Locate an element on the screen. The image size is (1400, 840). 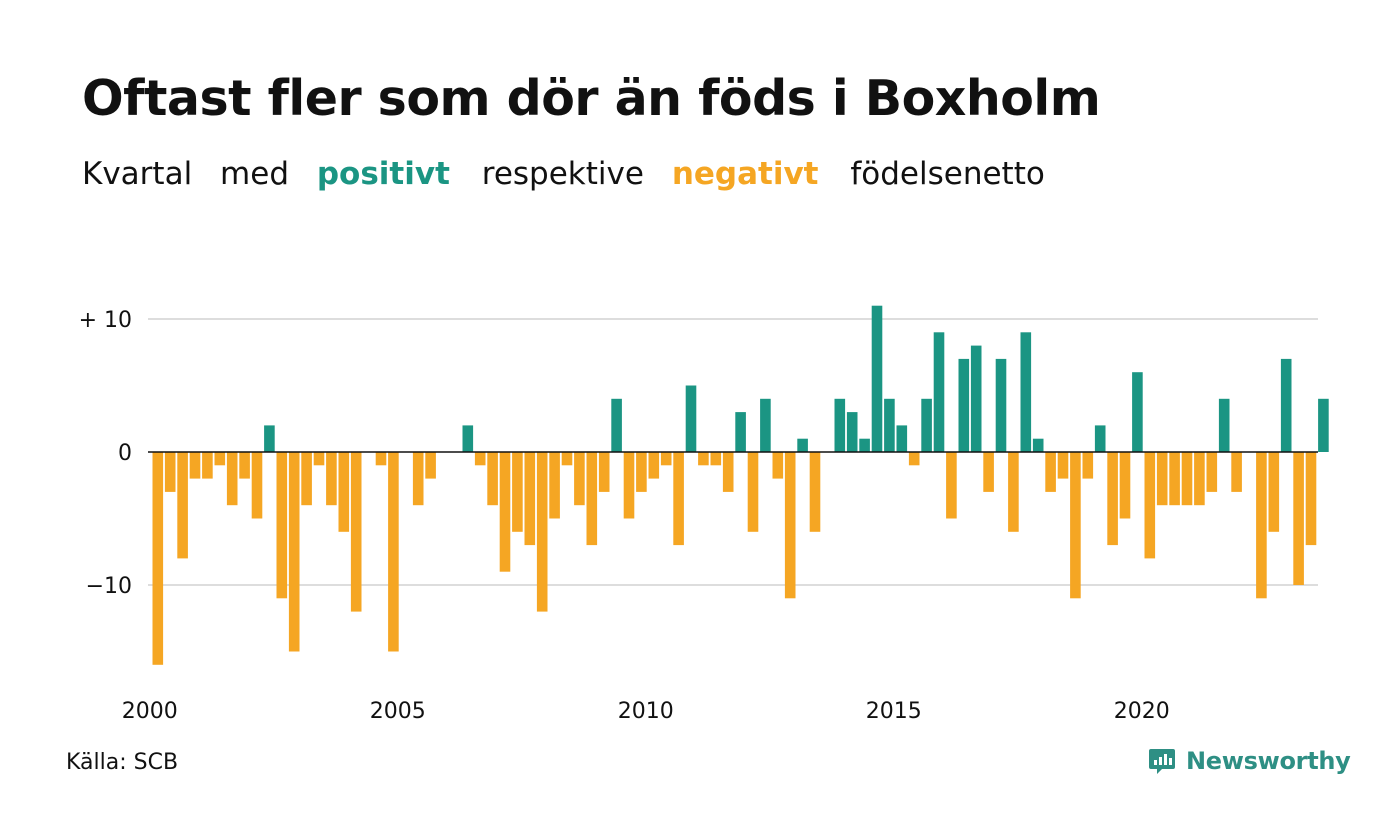
newsworthy-logo-icon is located at coordinates (1162, 761).